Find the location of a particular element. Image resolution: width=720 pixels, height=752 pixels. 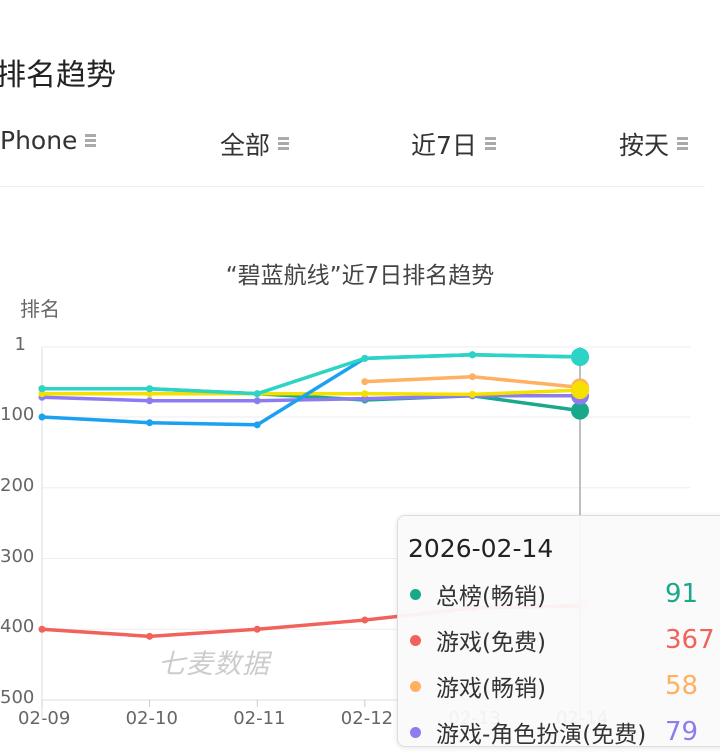

tooltip-row: 总榜(畅销) 91 is located at coordinates (565, 594).